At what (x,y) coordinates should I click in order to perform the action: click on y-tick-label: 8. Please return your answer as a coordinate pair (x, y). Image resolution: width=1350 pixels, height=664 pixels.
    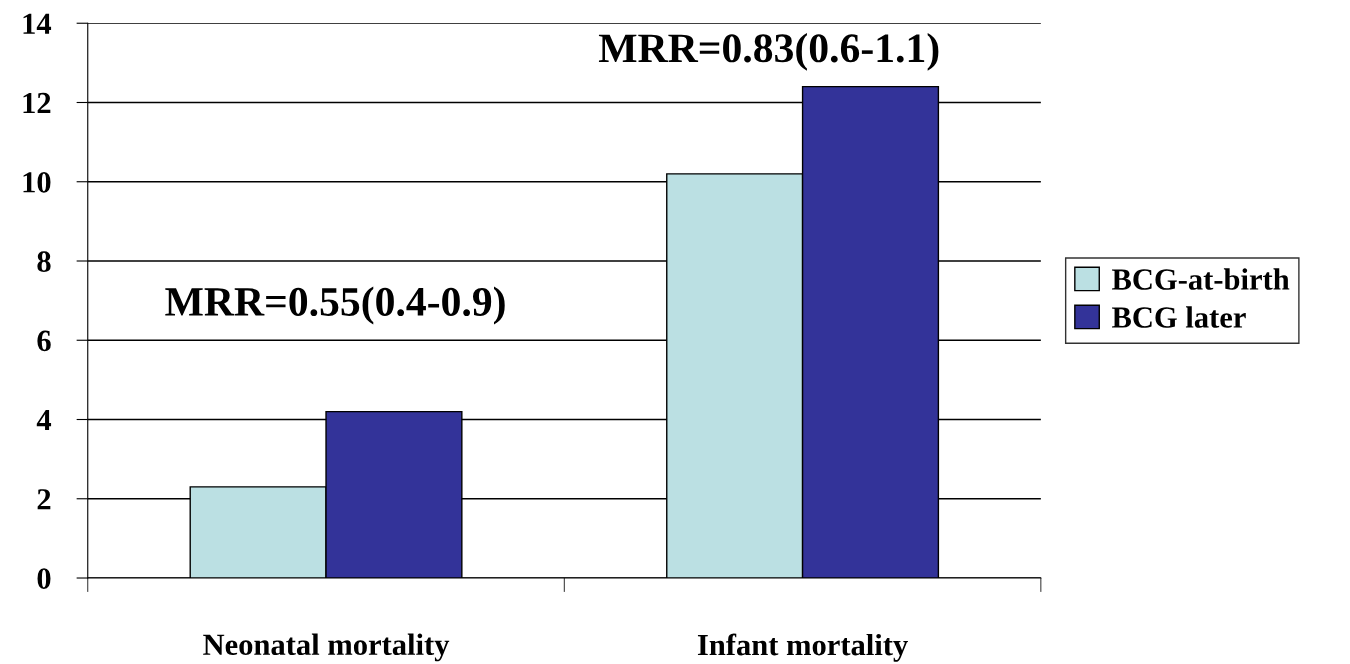
    Looking at the image, I should click on (44, 261).